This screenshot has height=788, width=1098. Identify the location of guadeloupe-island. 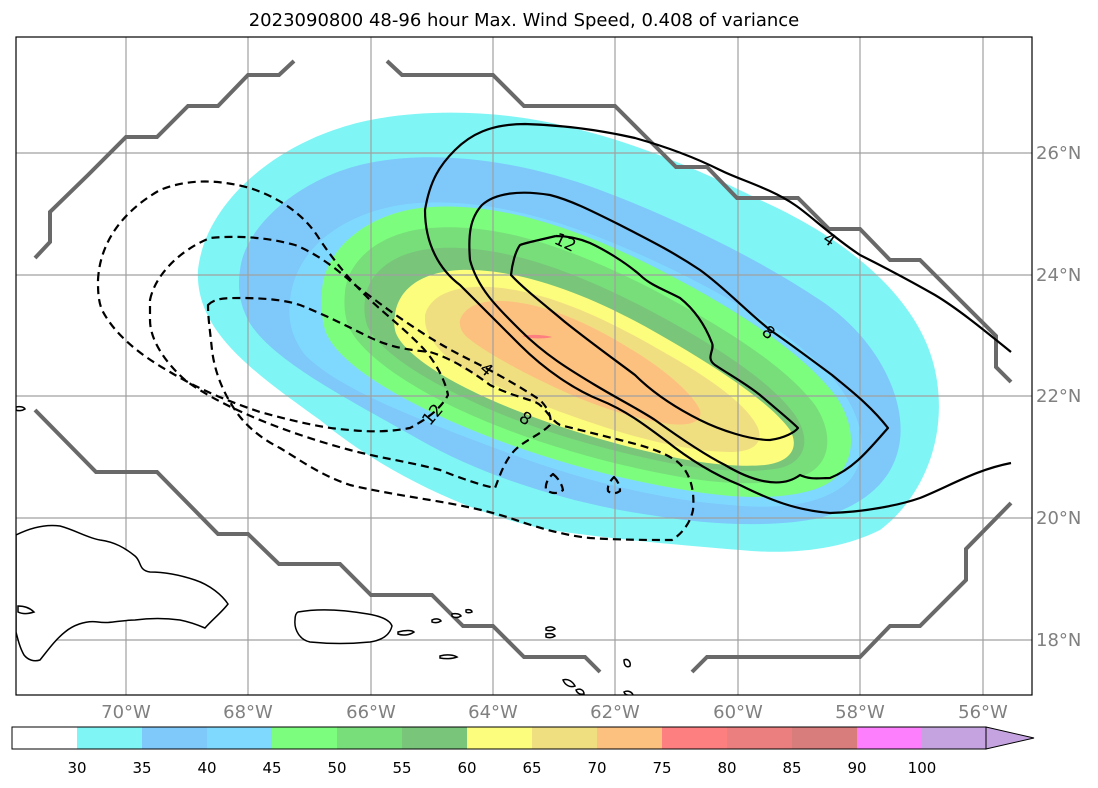
(628, 692).